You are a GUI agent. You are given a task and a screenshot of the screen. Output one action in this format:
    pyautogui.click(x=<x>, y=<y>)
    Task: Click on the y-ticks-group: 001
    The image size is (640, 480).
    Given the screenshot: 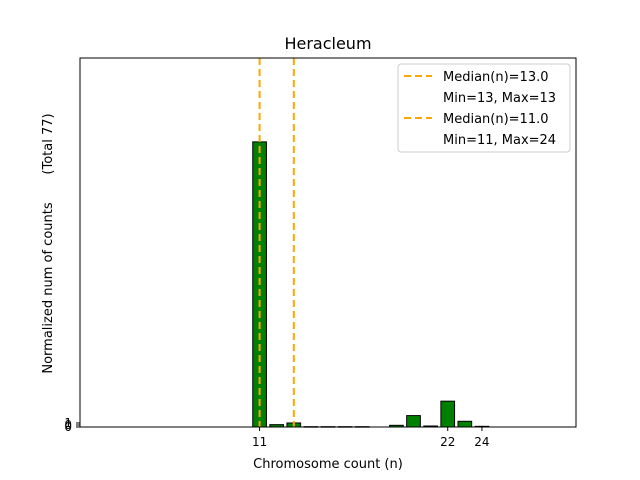 What is the action you would take?
    pyautogui.click(x=72, y=425)
    